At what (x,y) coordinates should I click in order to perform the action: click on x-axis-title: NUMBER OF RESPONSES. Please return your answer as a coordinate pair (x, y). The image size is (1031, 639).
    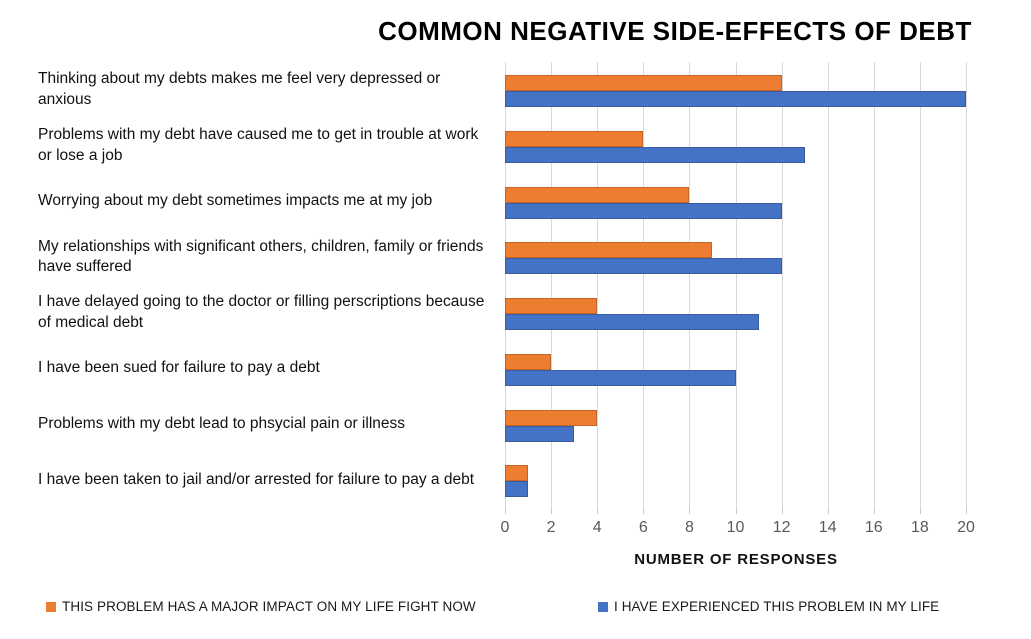
    Looking at the image, I should click on (736, 559).